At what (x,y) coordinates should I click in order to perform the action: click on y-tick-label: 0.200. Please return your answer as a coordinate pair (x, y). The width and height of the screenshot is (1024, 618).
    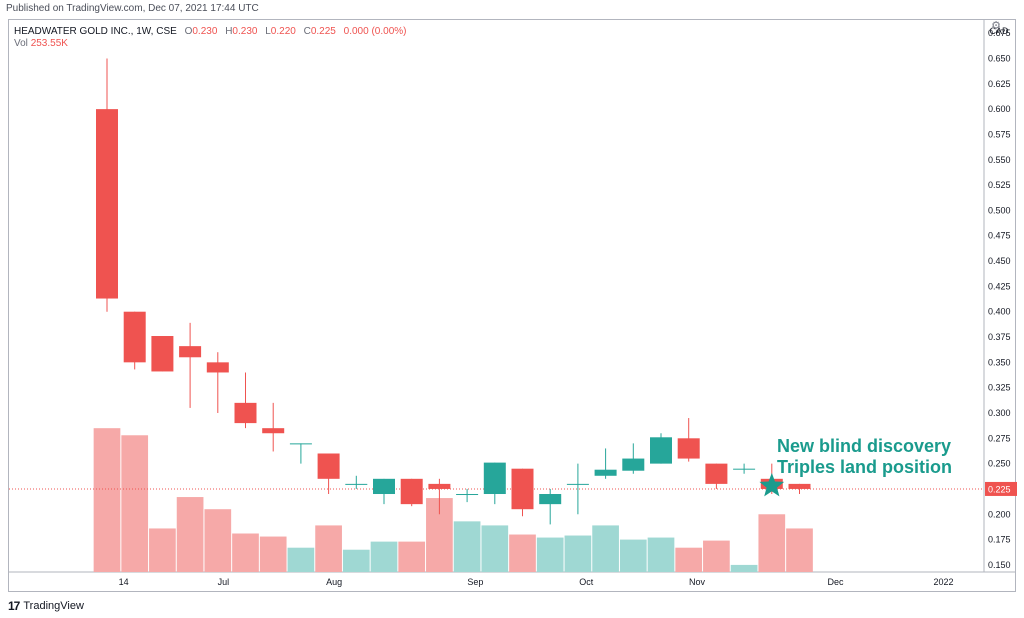
    Looking at the image, I should click on (999, 514).